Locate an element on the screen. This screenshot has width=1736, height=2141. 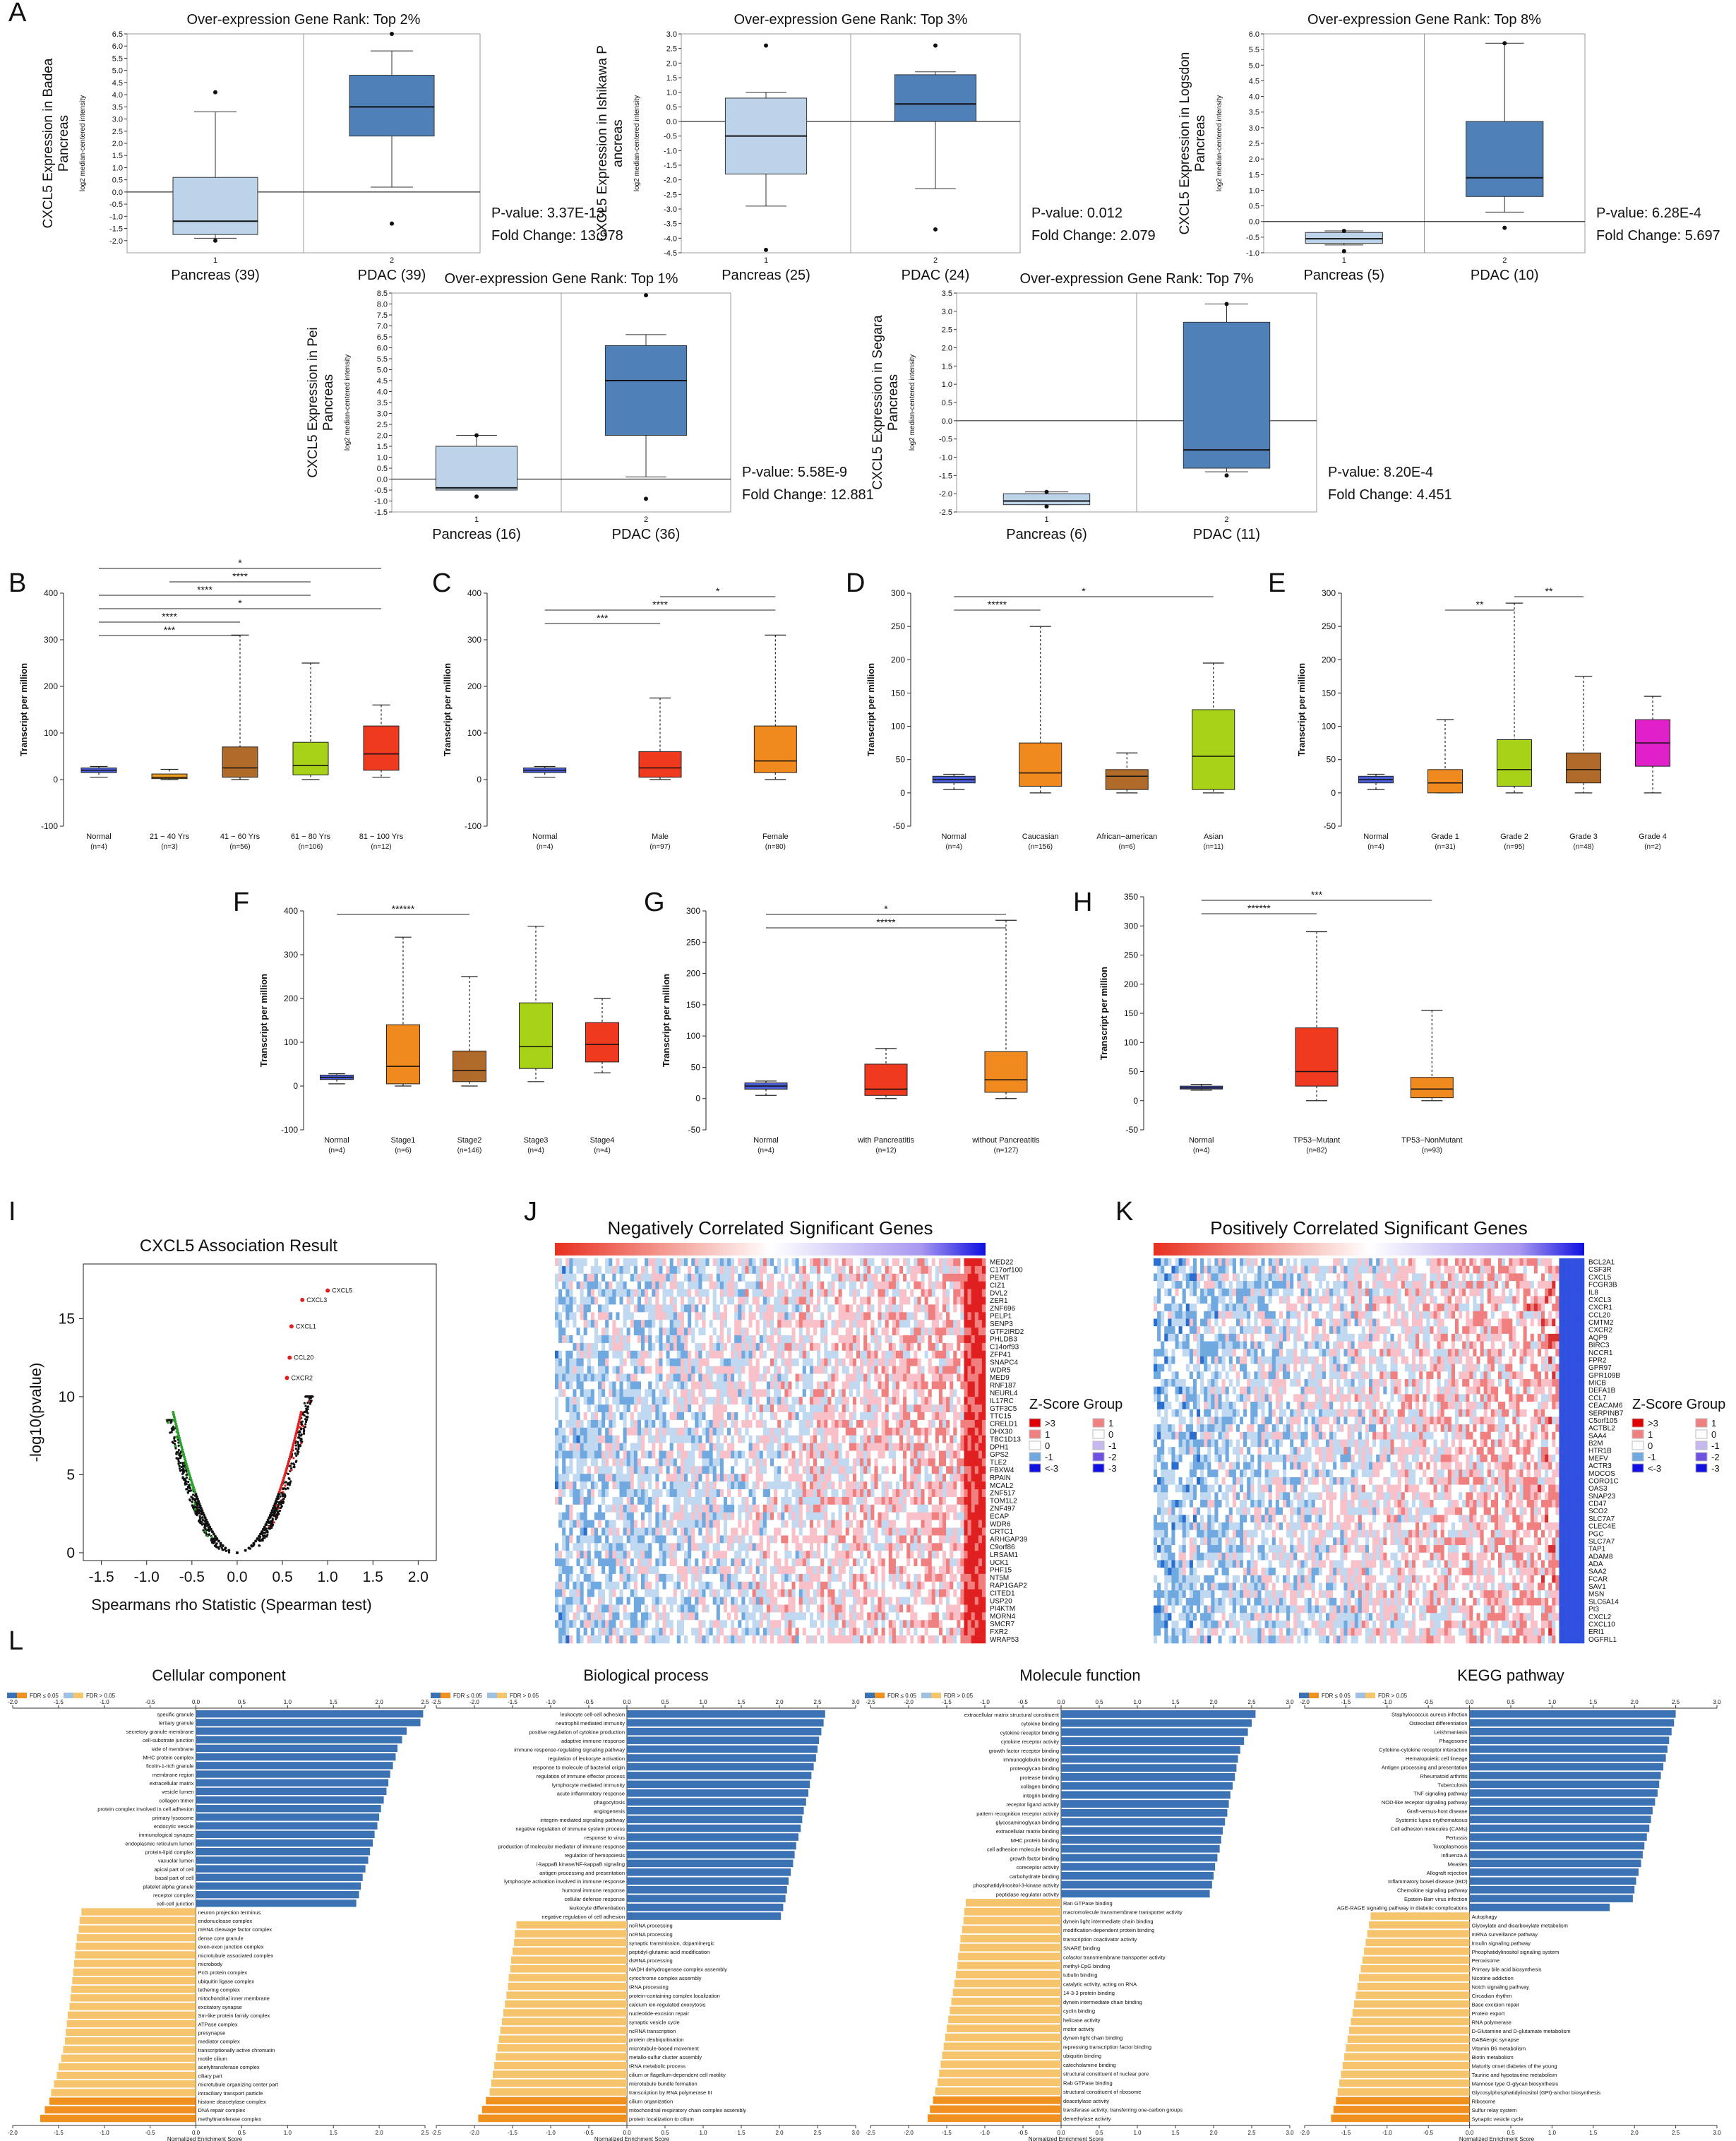
y-label: Transcript per million is located at coordinates (871, 709).